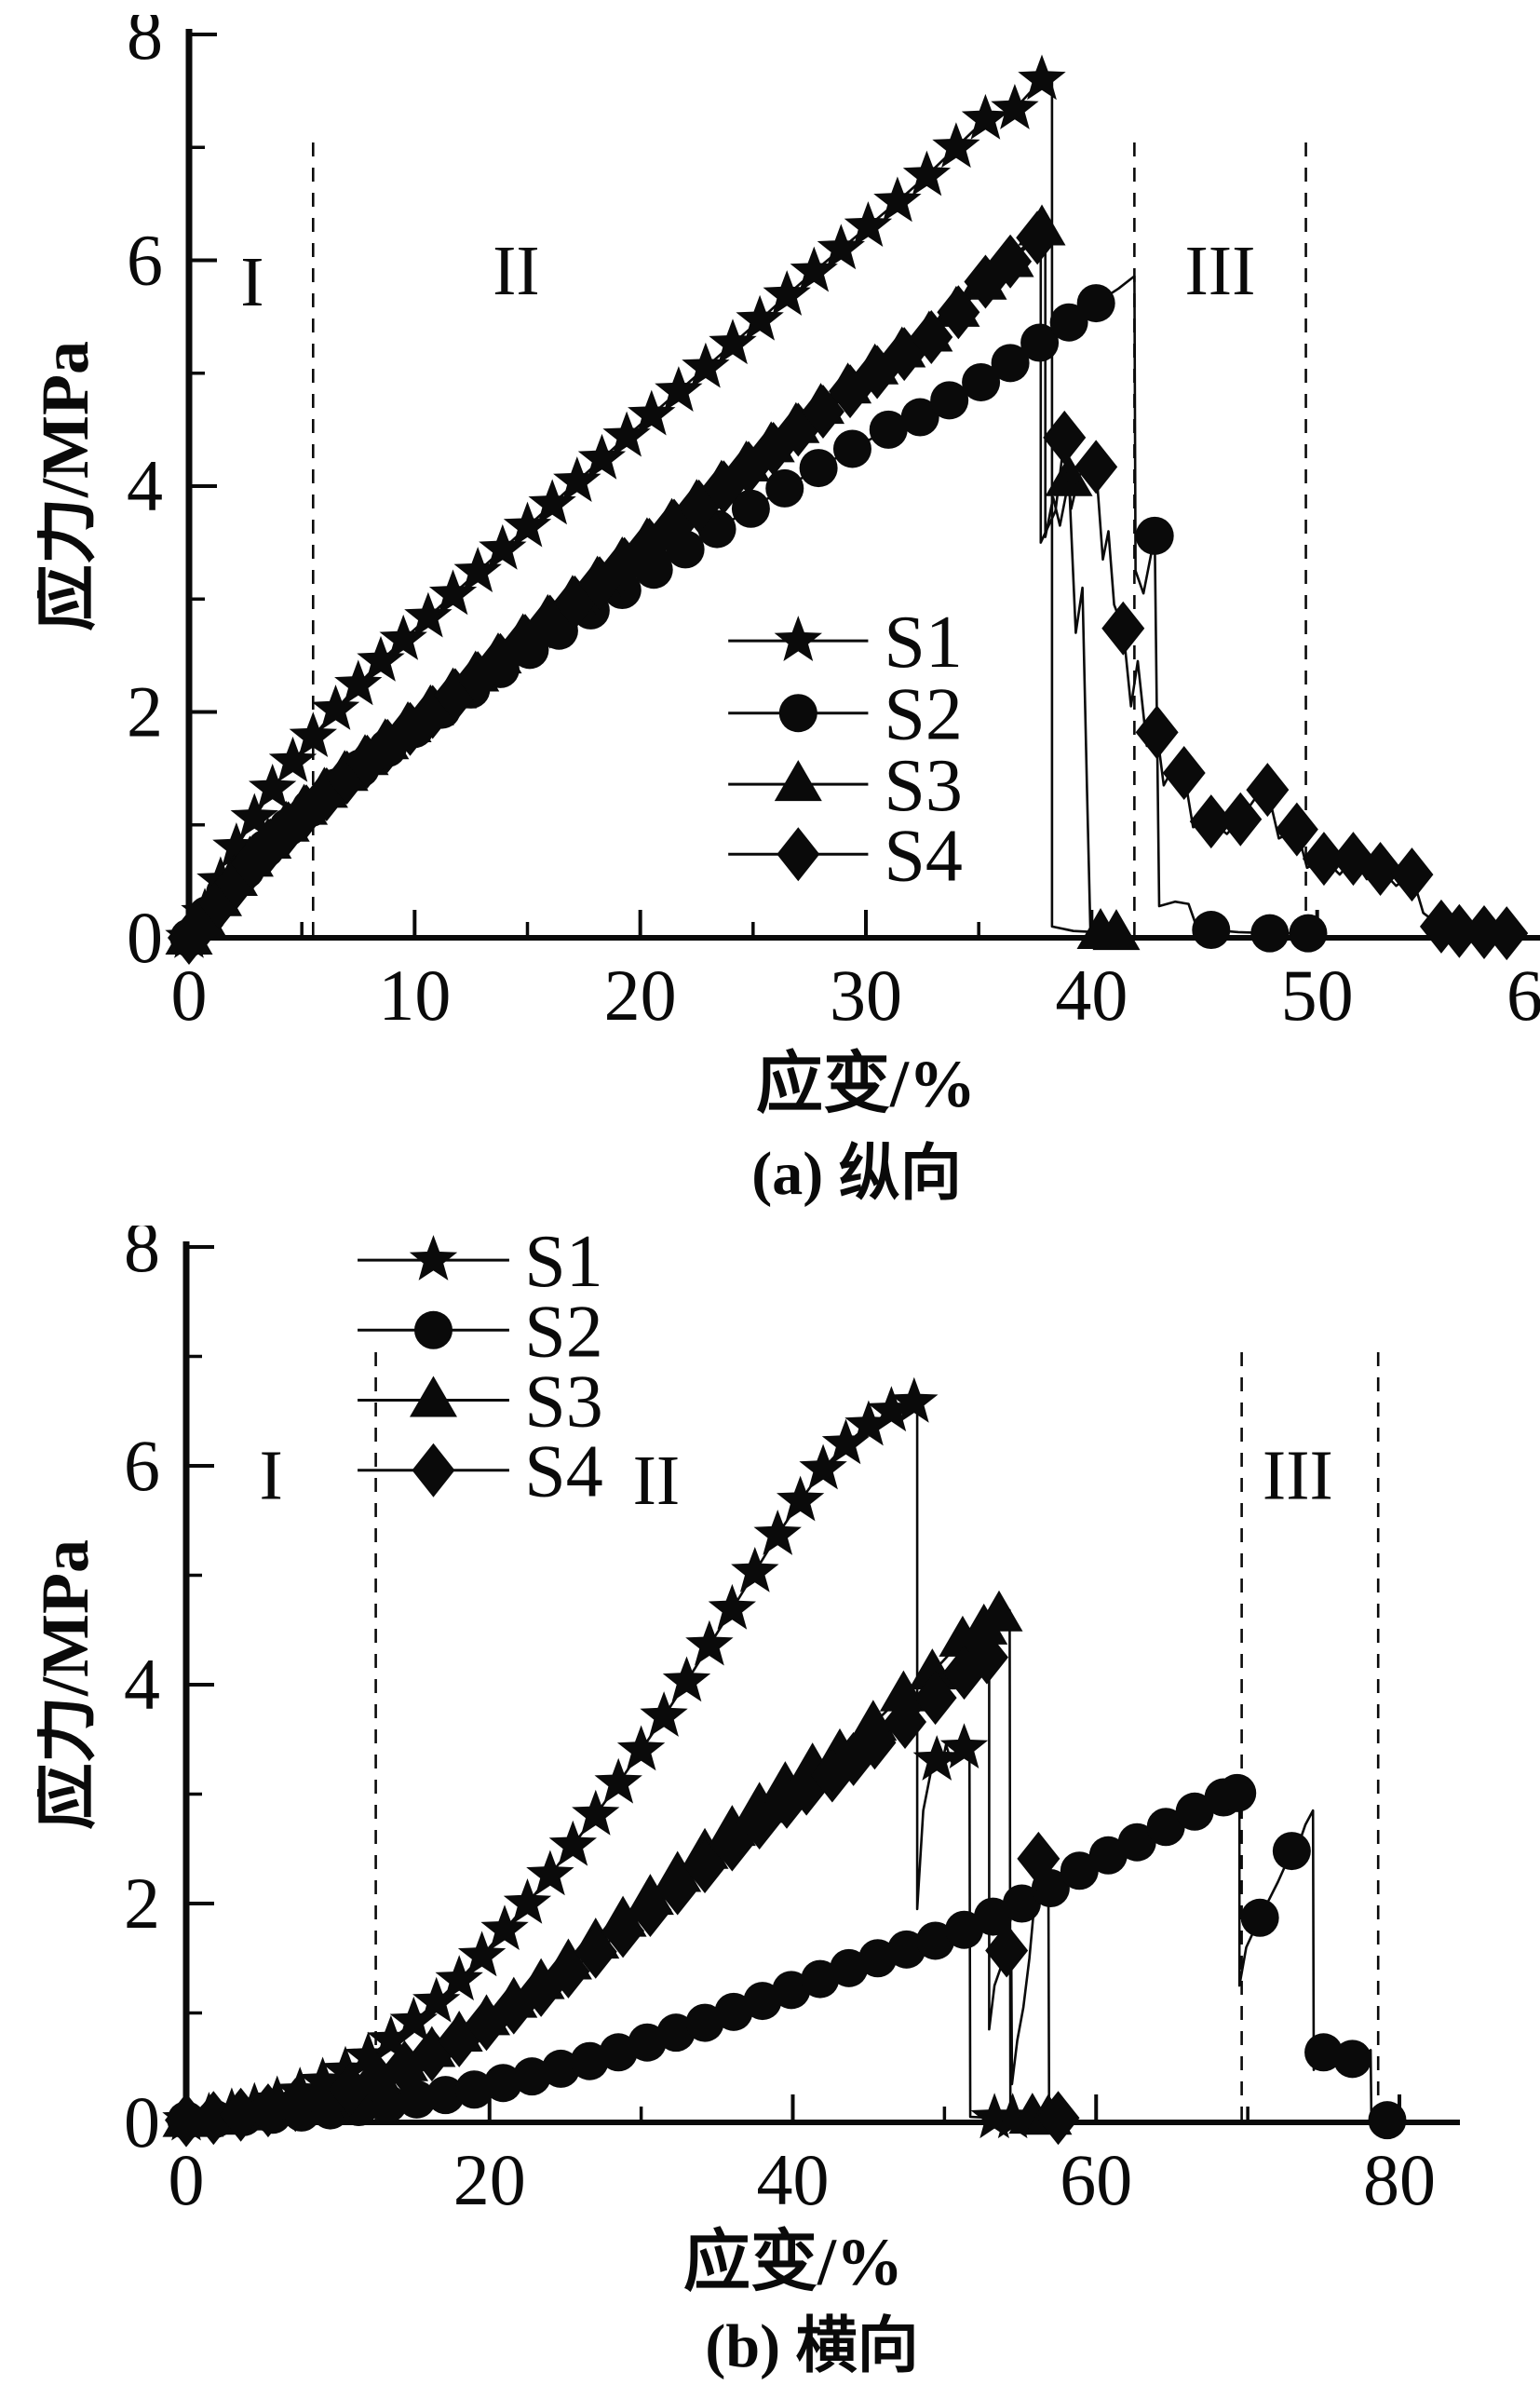 The width and height of the screenshot is (1540, 2385). I want to click on x-tick-label: 0, so click(187, 2179).